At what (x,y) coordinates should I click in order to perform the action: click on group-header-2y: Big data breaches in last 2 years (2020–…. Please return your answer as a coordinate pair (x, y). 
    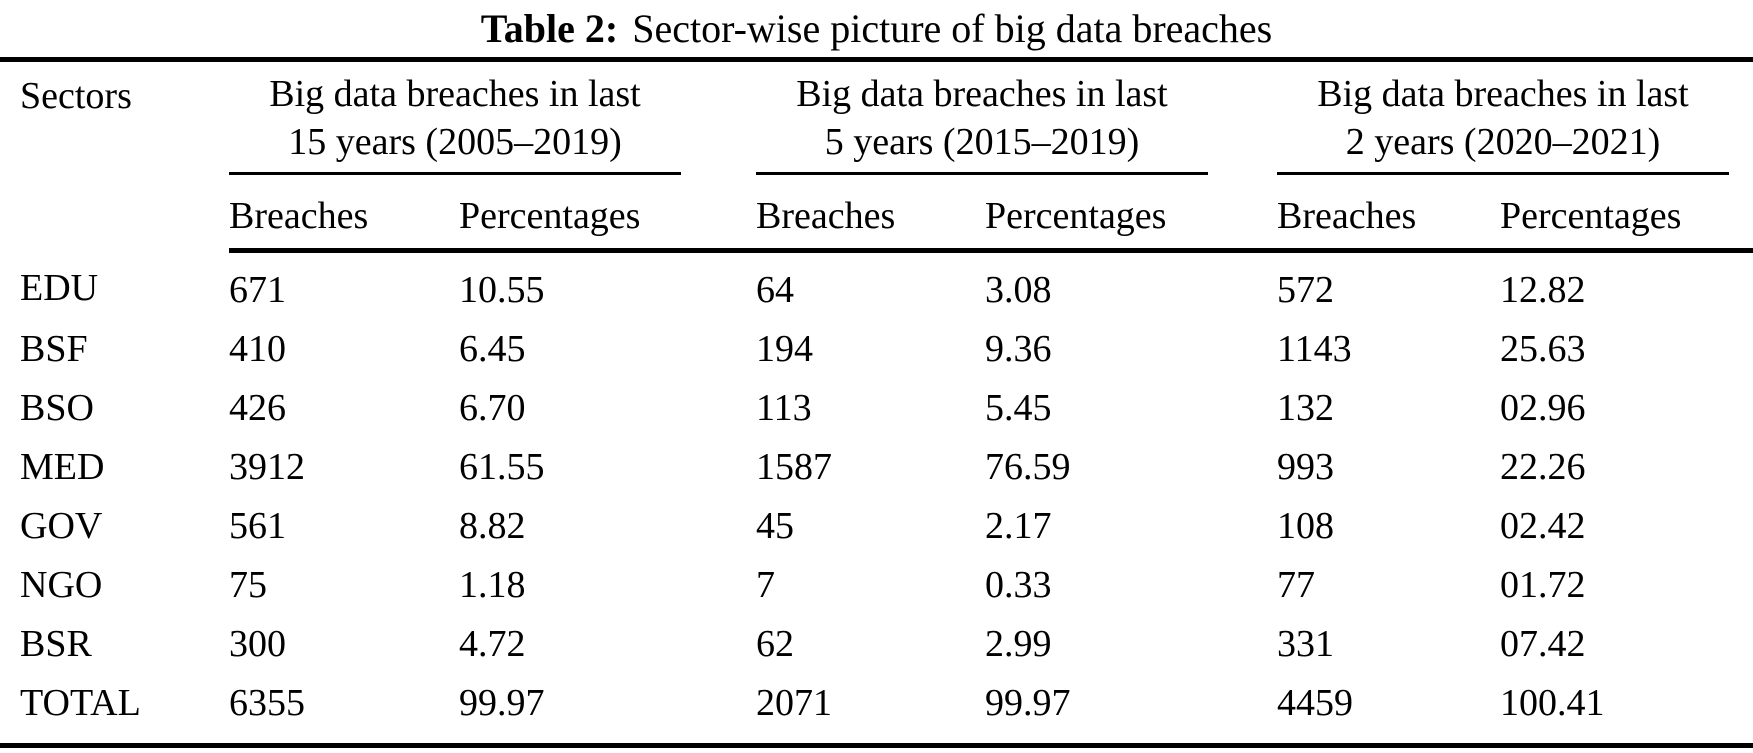
    Looking at the image, I should click on (1515, 117).